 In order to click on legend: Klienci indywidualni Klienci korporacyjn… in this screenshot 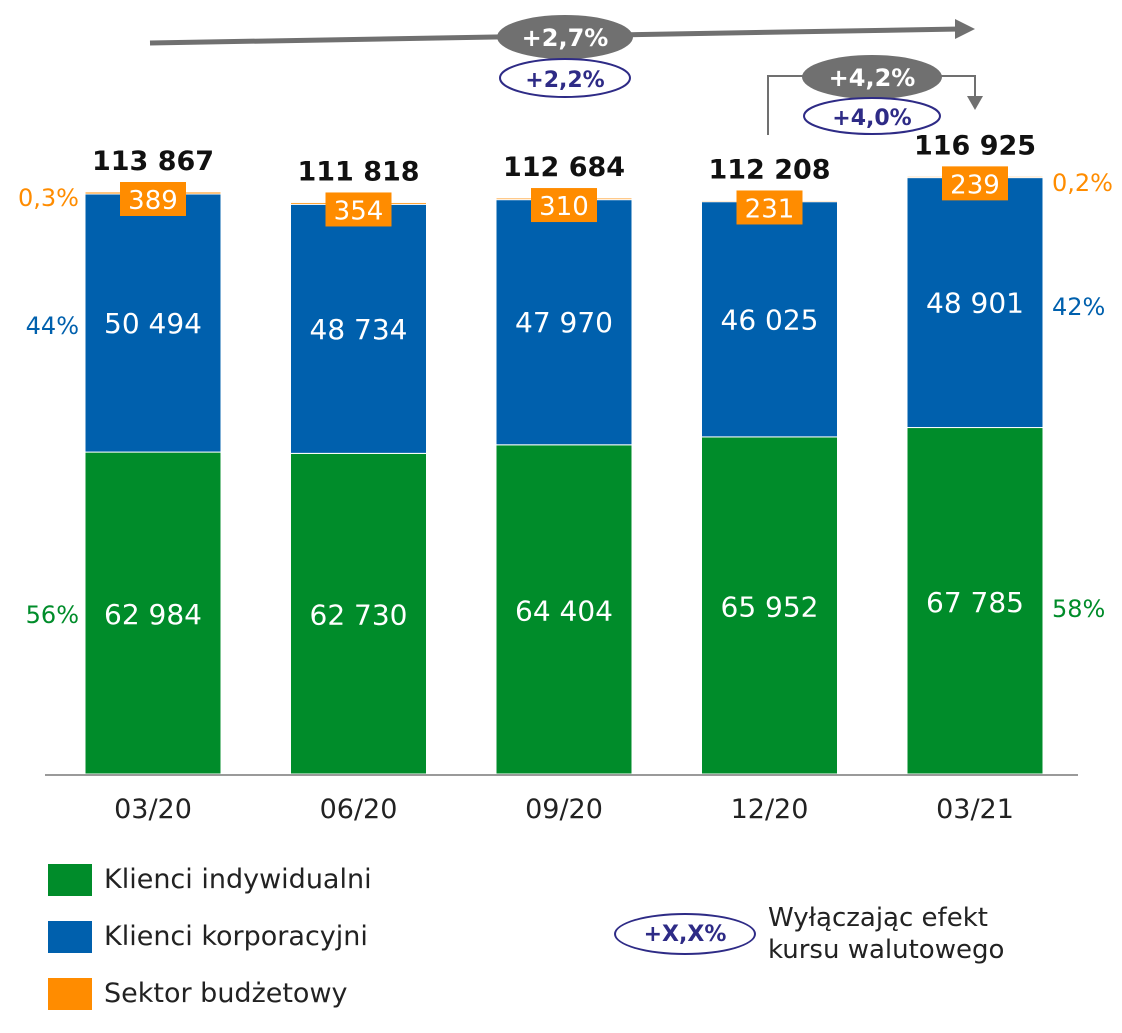, I will do `click(210, 947)`.